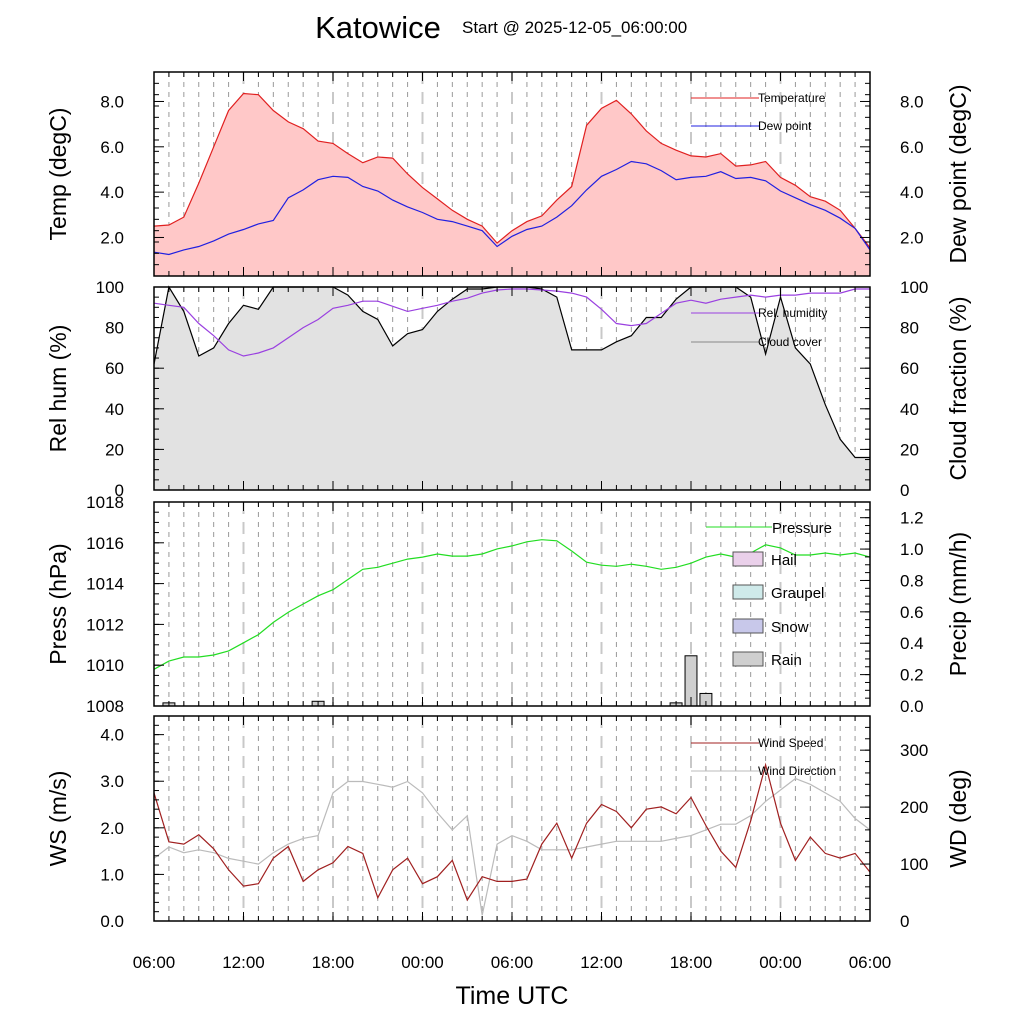  Describe the element at coordinates (797, 593) in the screenshot. I see `legend-label: Graupel` at that location.